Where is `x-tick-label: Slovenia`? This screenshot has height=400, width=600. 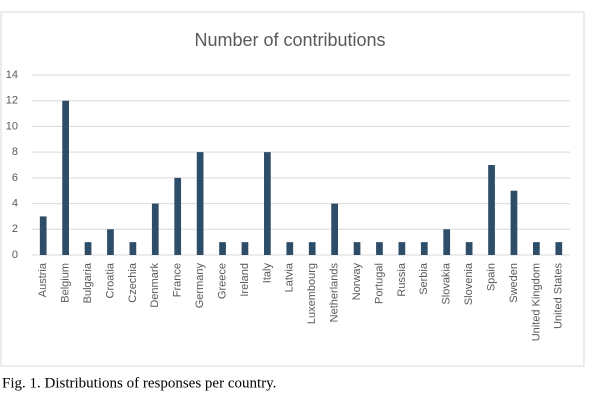
x-tick-label: Slovenia is located at coordinates (469, 283).